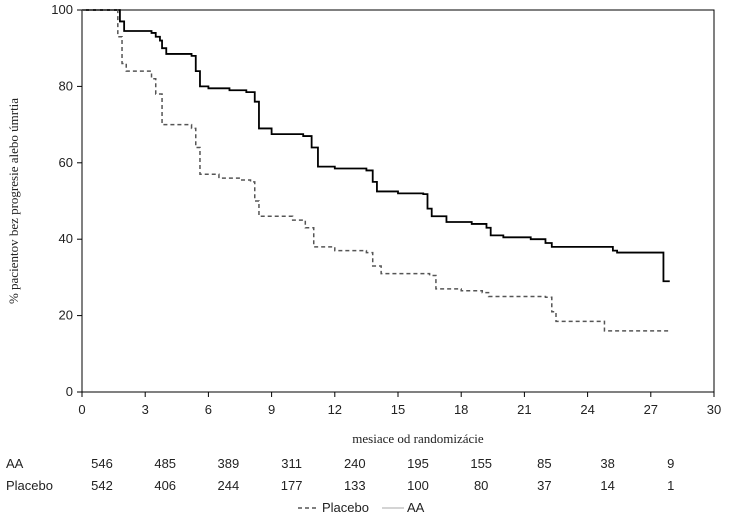  What do you see at coordinates (165, 463) in the screenshot?
I see `risk-value: 485` at bounding box center [165, 463].